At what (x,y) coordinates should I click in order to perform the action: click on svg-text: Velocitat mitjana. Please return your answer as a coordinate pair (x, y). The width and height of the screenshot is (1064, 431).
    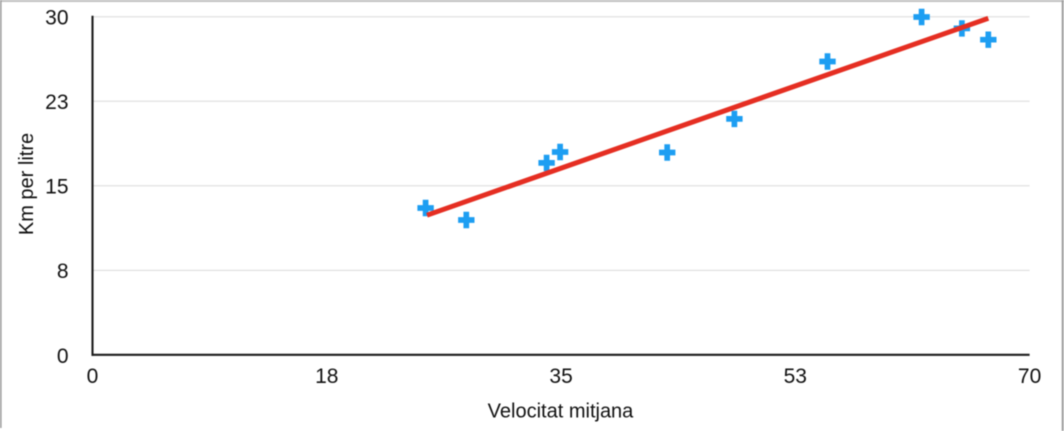
    Looking at the image, I should click on (561, 411).